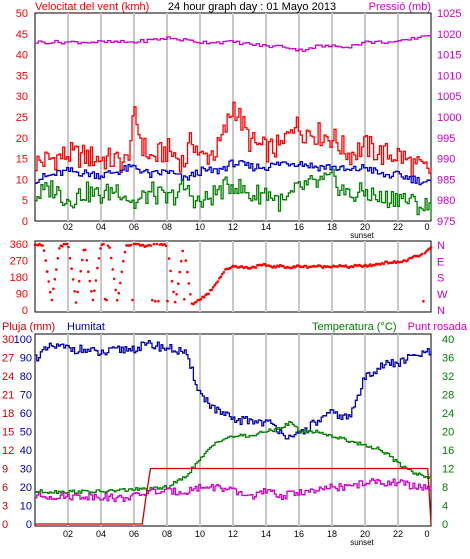 This screenshot has height=559, width=470. What do you see at coordinates (28, 327) in the screenshot?
I see `rain-axis-label: Pluja (mm)` at bounding box center [28, 327].